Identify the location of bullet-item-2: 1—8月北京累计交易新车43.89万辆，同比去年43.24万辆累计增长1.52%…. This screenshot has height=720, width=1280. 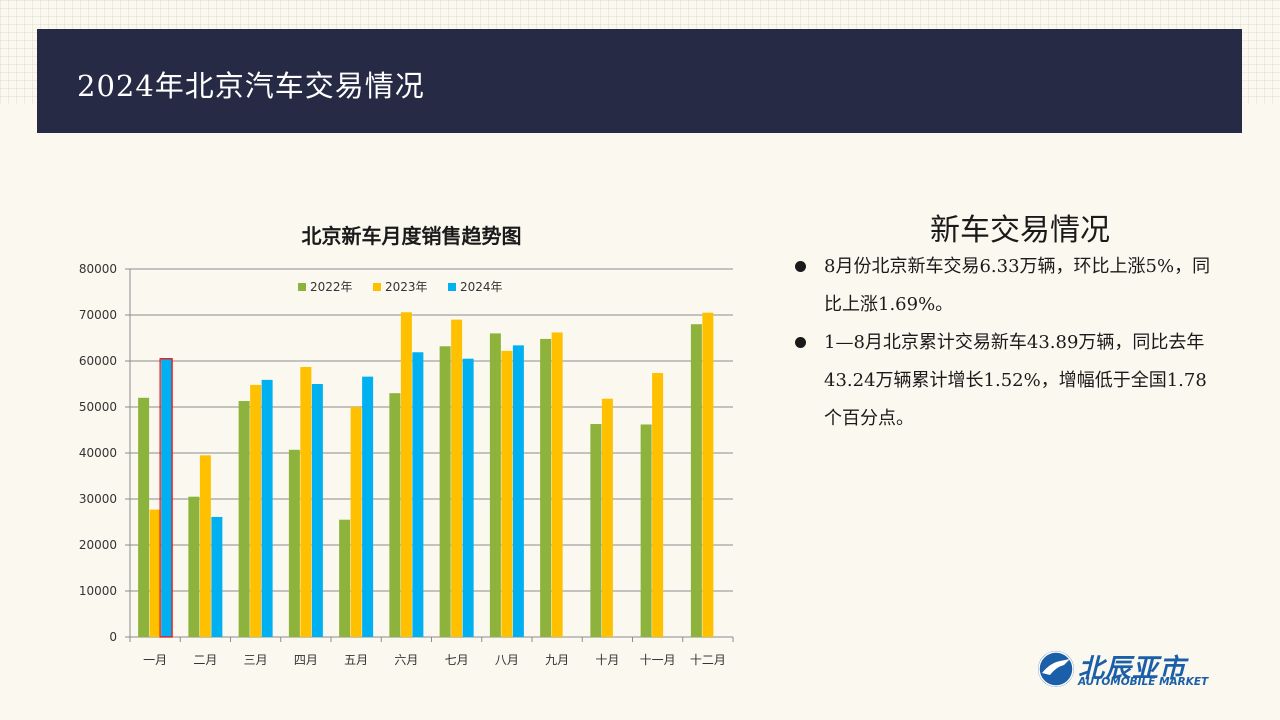
(1007, 381).